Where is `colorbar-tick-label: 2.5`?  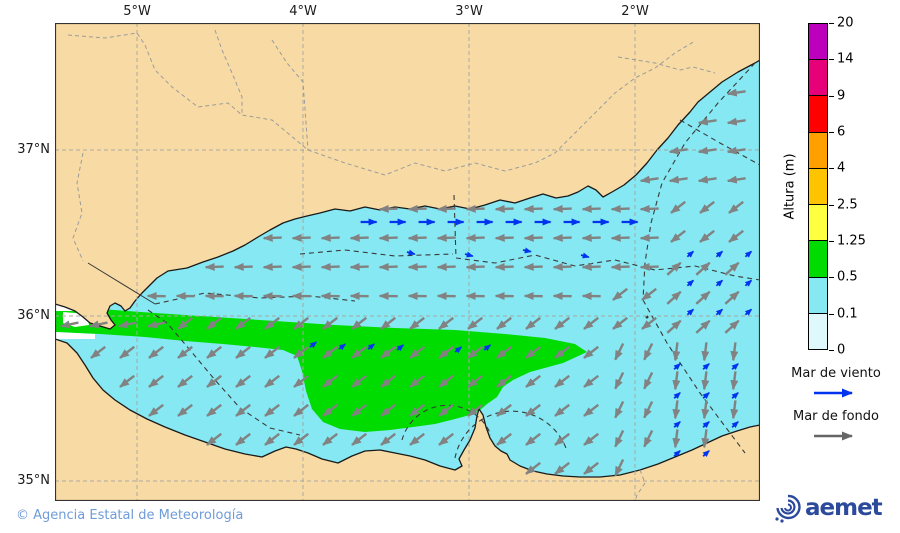 colorbar-tick-label: 2.5 is located at coordinates (847, 205).